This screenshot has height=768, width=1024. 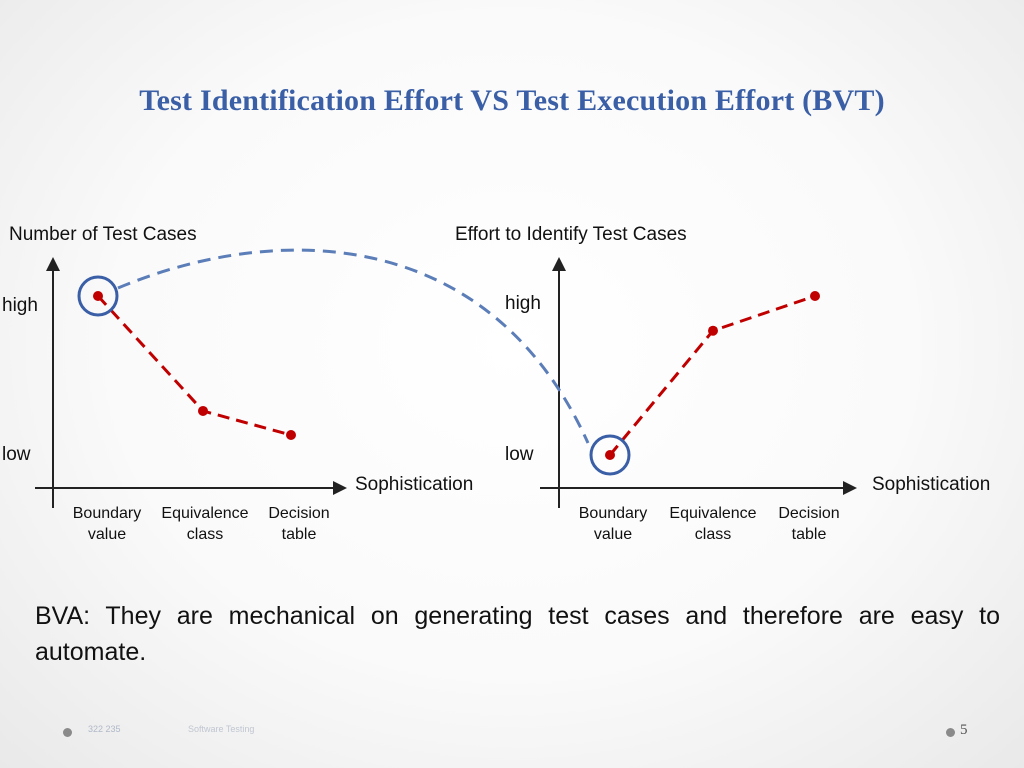 What do you see at coordinates (950, 732) in the screenshot?
I see `footer-bullet-right` at bounding box center [950, 732].